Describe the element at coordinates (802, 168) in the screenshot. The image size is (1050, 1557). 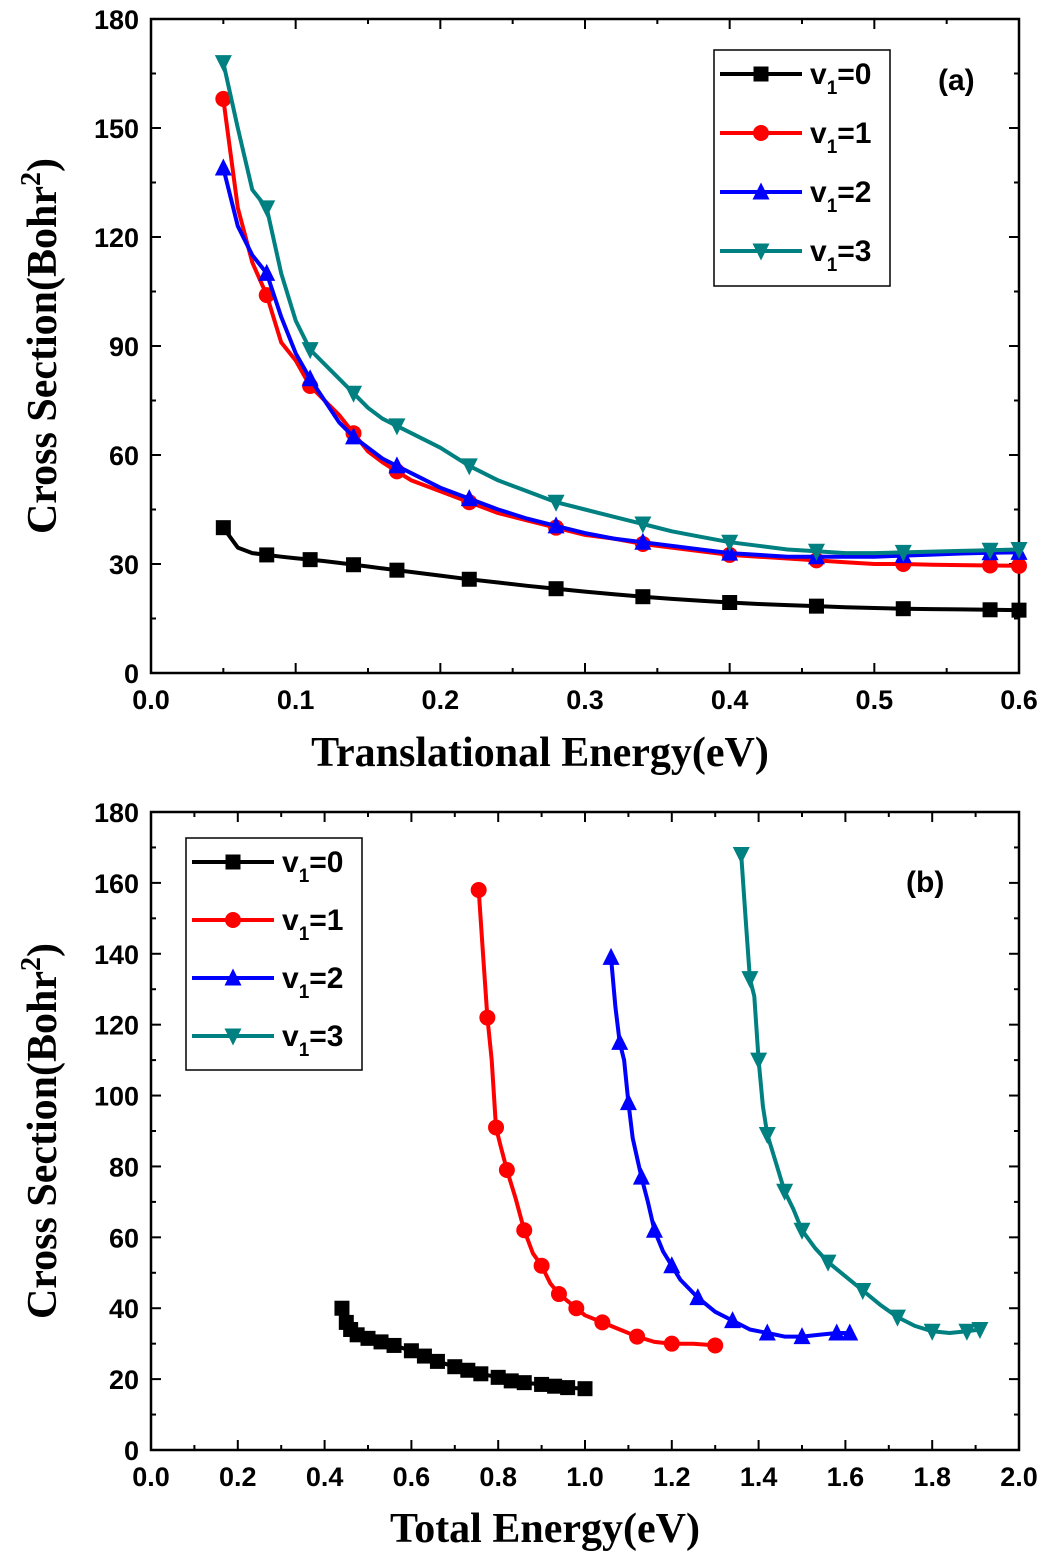
I see `legend-a: v1=0v1=1v1=2v1=3` at that location.